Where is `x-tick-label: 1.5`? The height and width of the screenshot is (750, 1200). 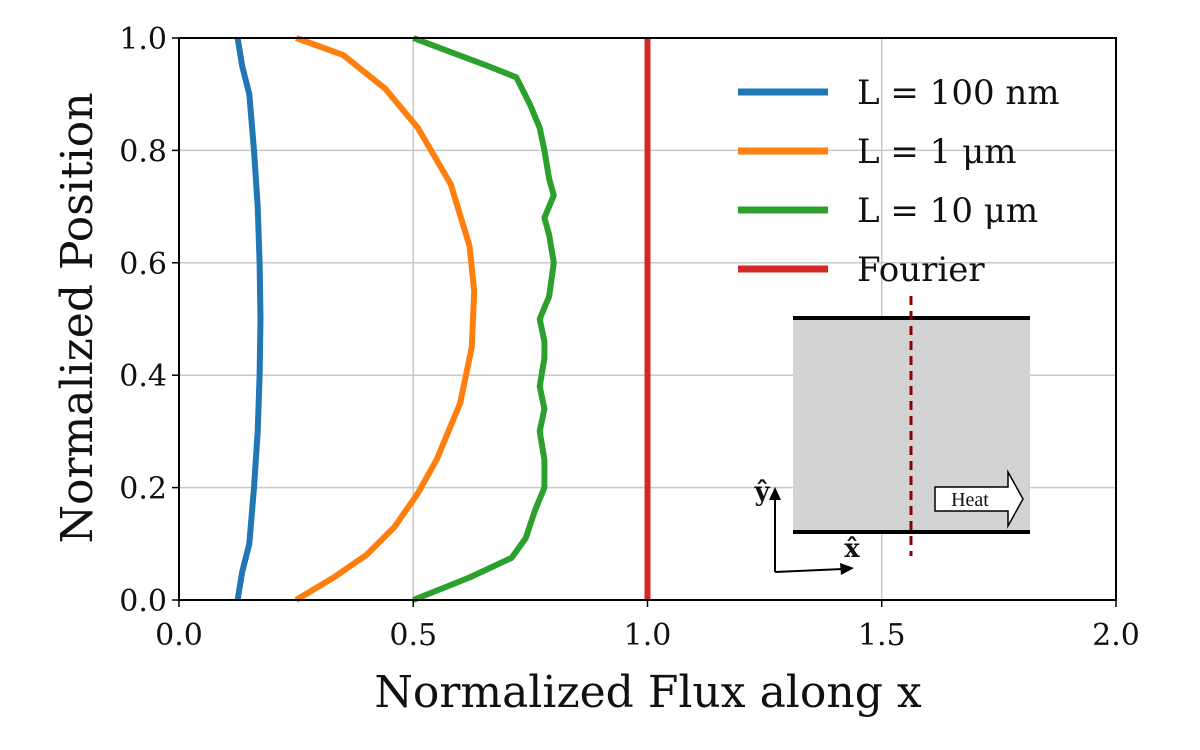
x-tick-label: 1.5 is located at coordinates (882, 635).